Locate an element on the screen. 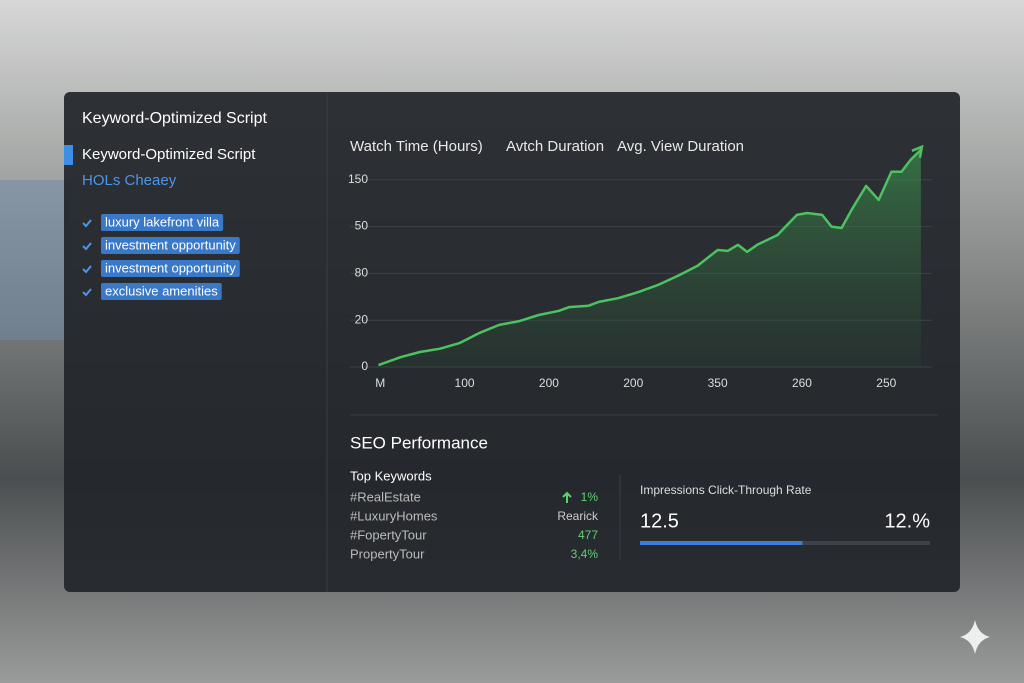 This screenshot has width=1024, height=683. arrow-head is located at coordinates (917, 151).